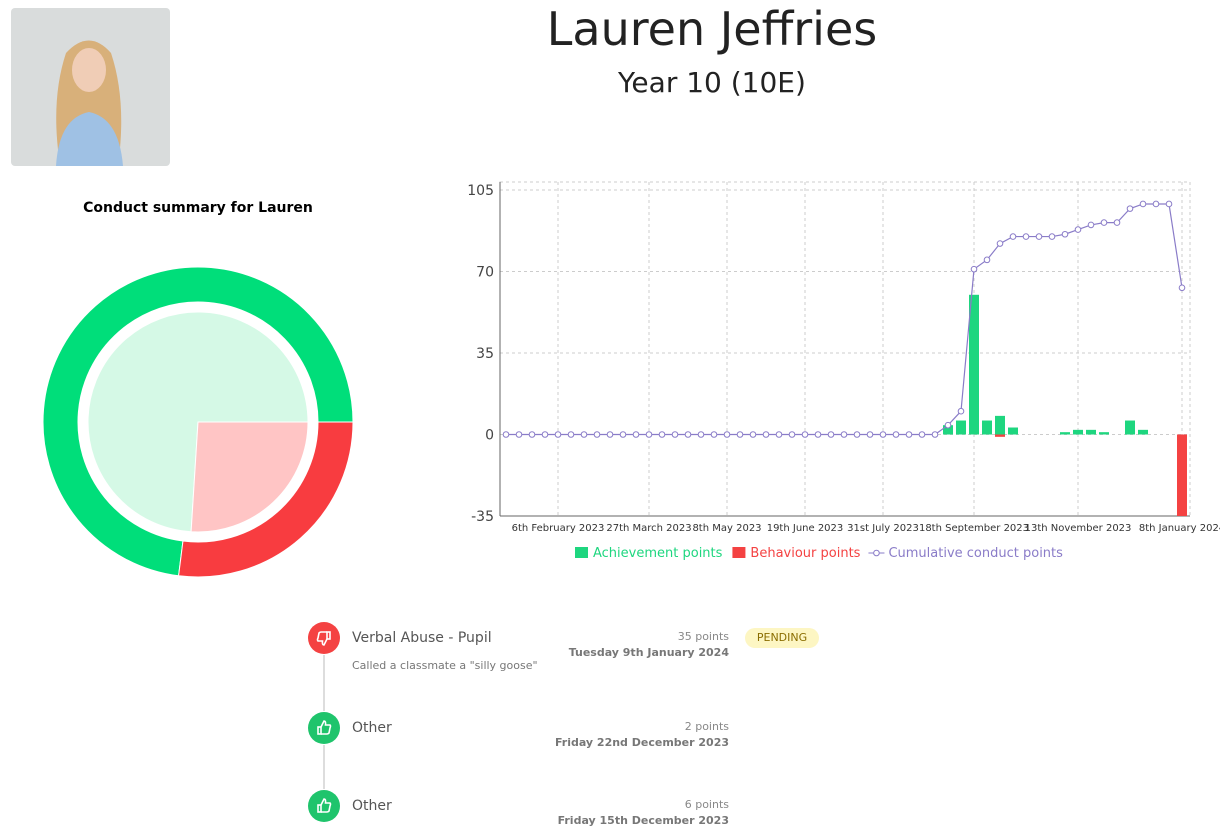 The height and width of the screenshot is (831, 1222). Describe the element at coordinates (489, 436) in the screenshot. I see `y-tick-label: 0` at that location.